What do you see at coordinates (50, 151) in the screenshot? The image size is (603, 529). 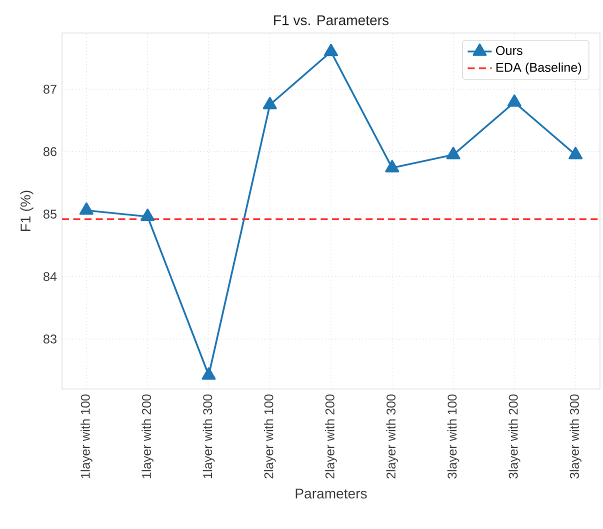 I see `y-tick-label: 86` at bounding box center [50, 151].